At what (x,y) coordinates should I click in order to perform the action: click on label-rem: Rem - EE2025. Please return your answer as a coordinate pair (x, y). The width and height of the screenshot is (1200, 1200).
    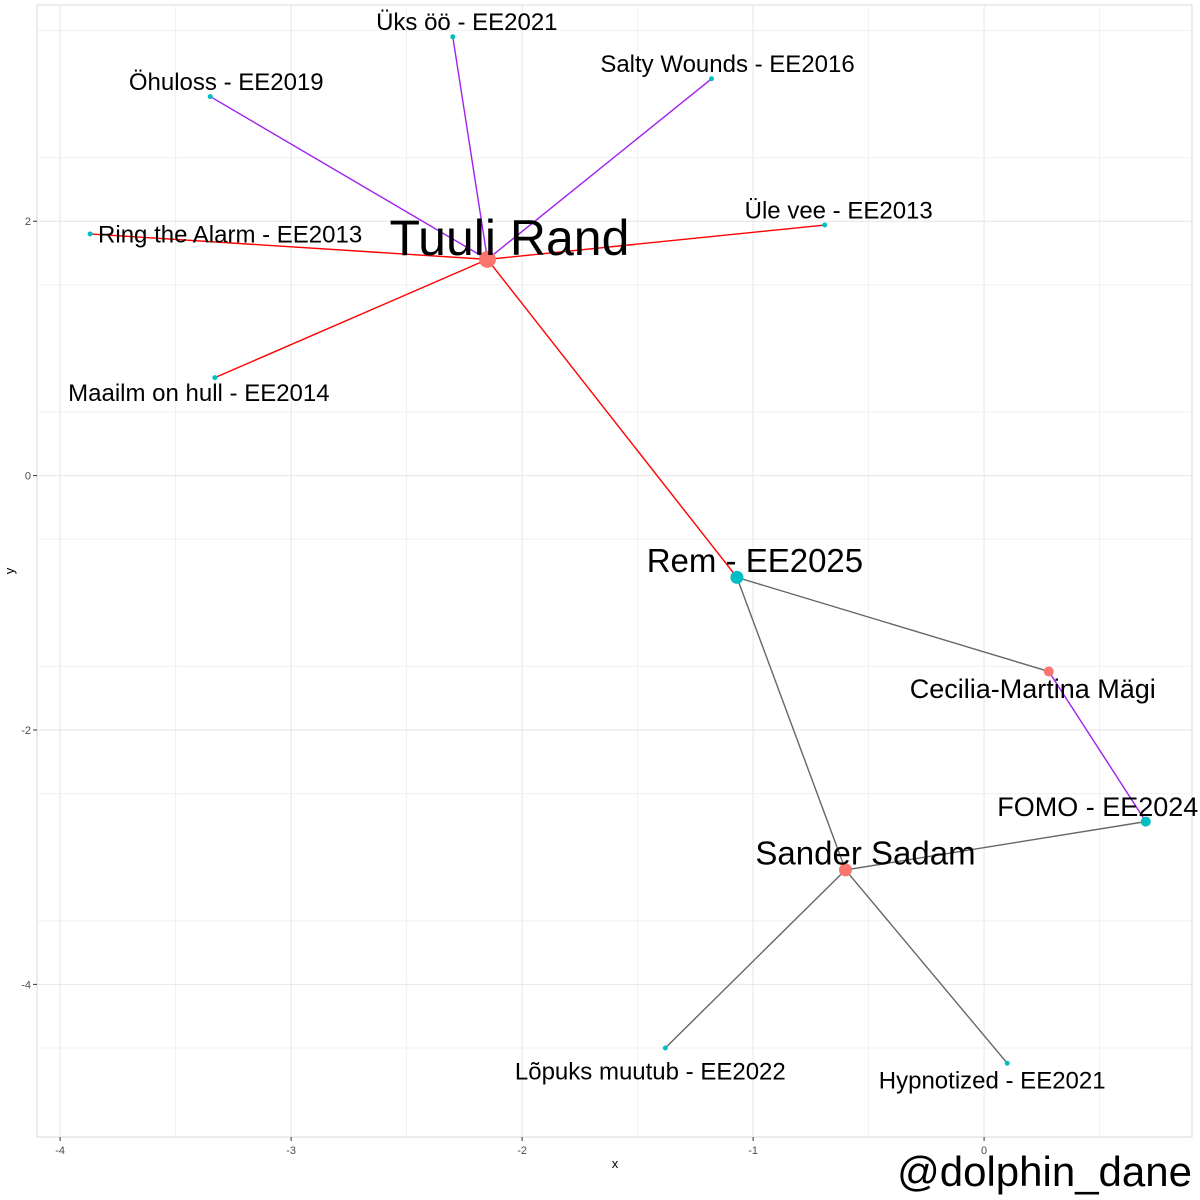
    Looking at the image, I should click on (755, 560).